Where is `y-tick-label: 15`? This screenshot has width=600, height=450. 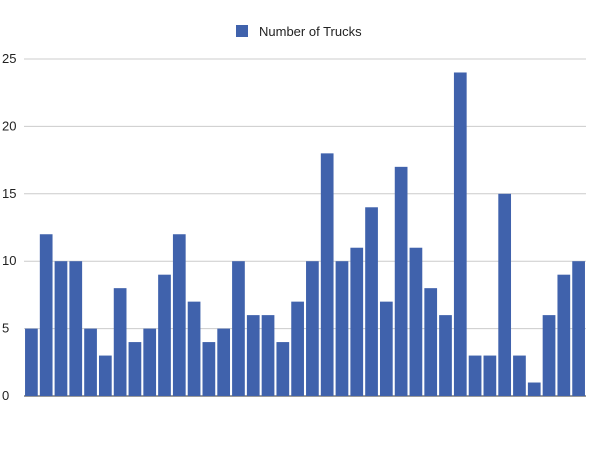
y-tick-label: 15 is located at coordinates (9, 193).